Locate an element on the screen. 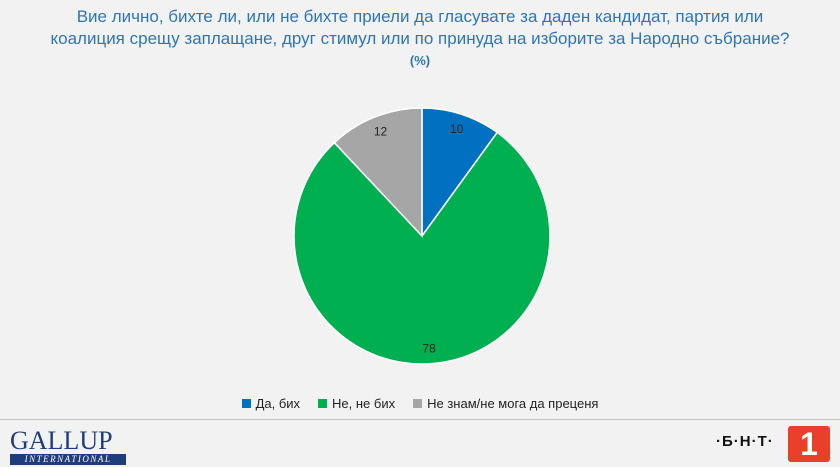 The height and width of the screenshot is (467, 840). bnt-logo-text: ·Б·Н·Т· is located at coordinates (745, 441).